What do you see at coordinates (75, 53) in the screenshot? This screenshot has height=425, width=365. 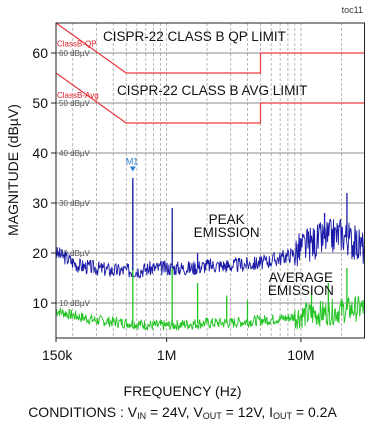 I see `gridline-label: 60 dBµV` at bounding box center [75, 53].